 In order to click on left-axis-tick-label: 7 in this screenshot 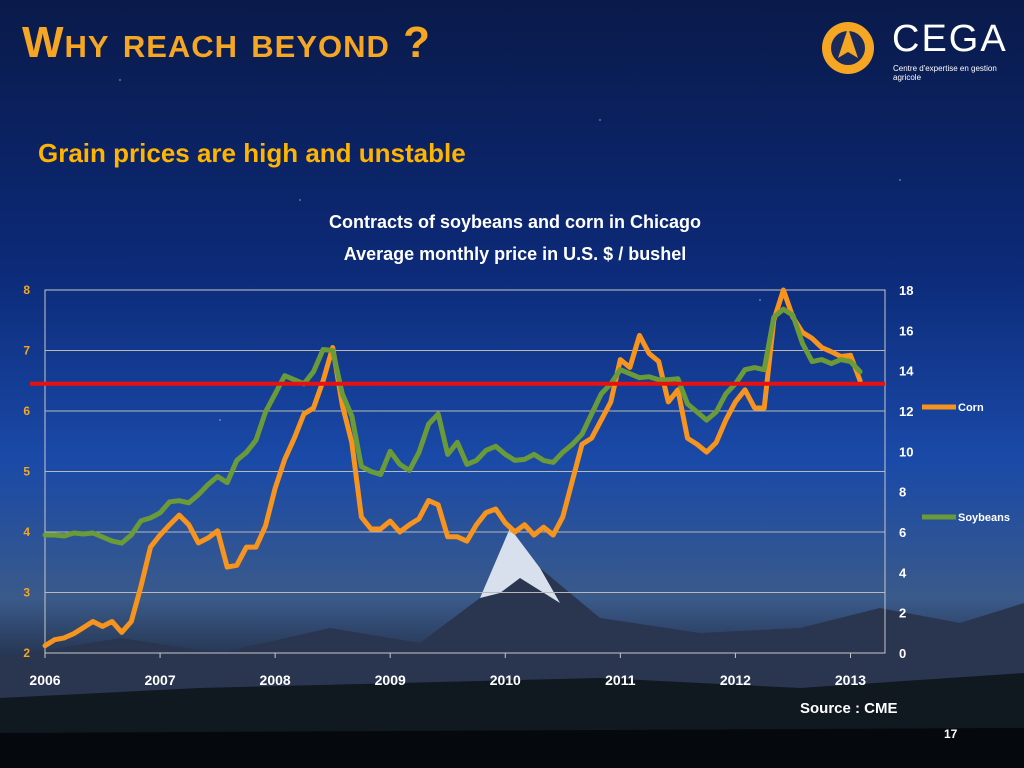, I will do `click(26, 351)`.